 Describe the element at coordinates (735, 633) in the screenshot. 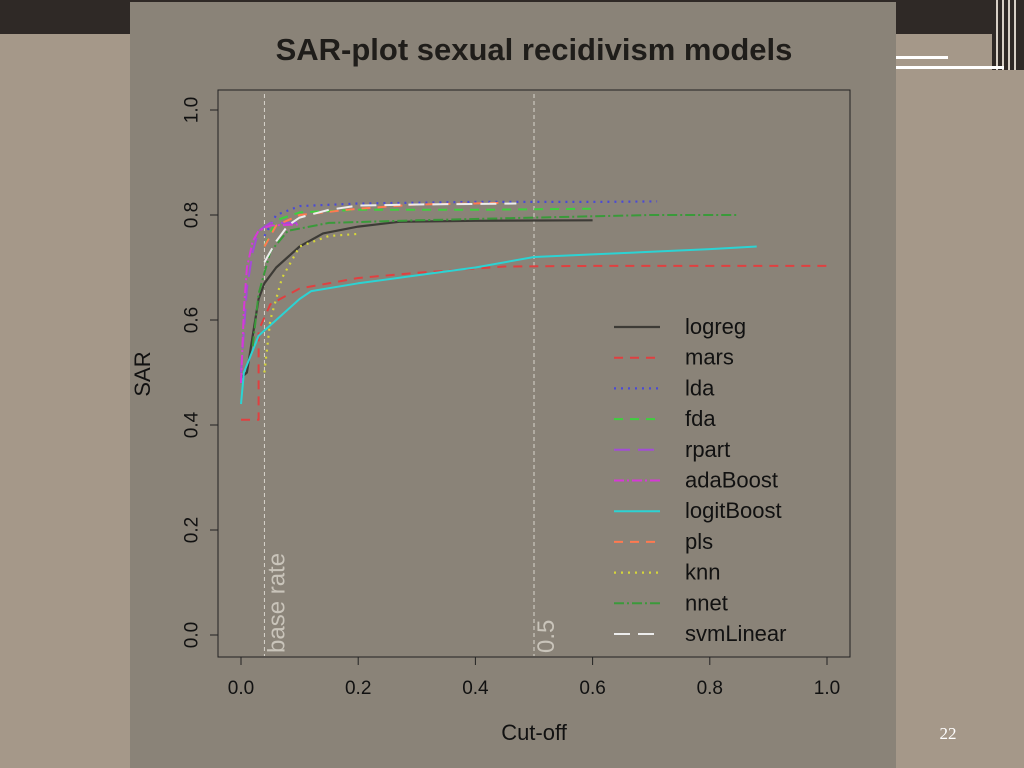

I see `legend-label: svmLinear` at that location.